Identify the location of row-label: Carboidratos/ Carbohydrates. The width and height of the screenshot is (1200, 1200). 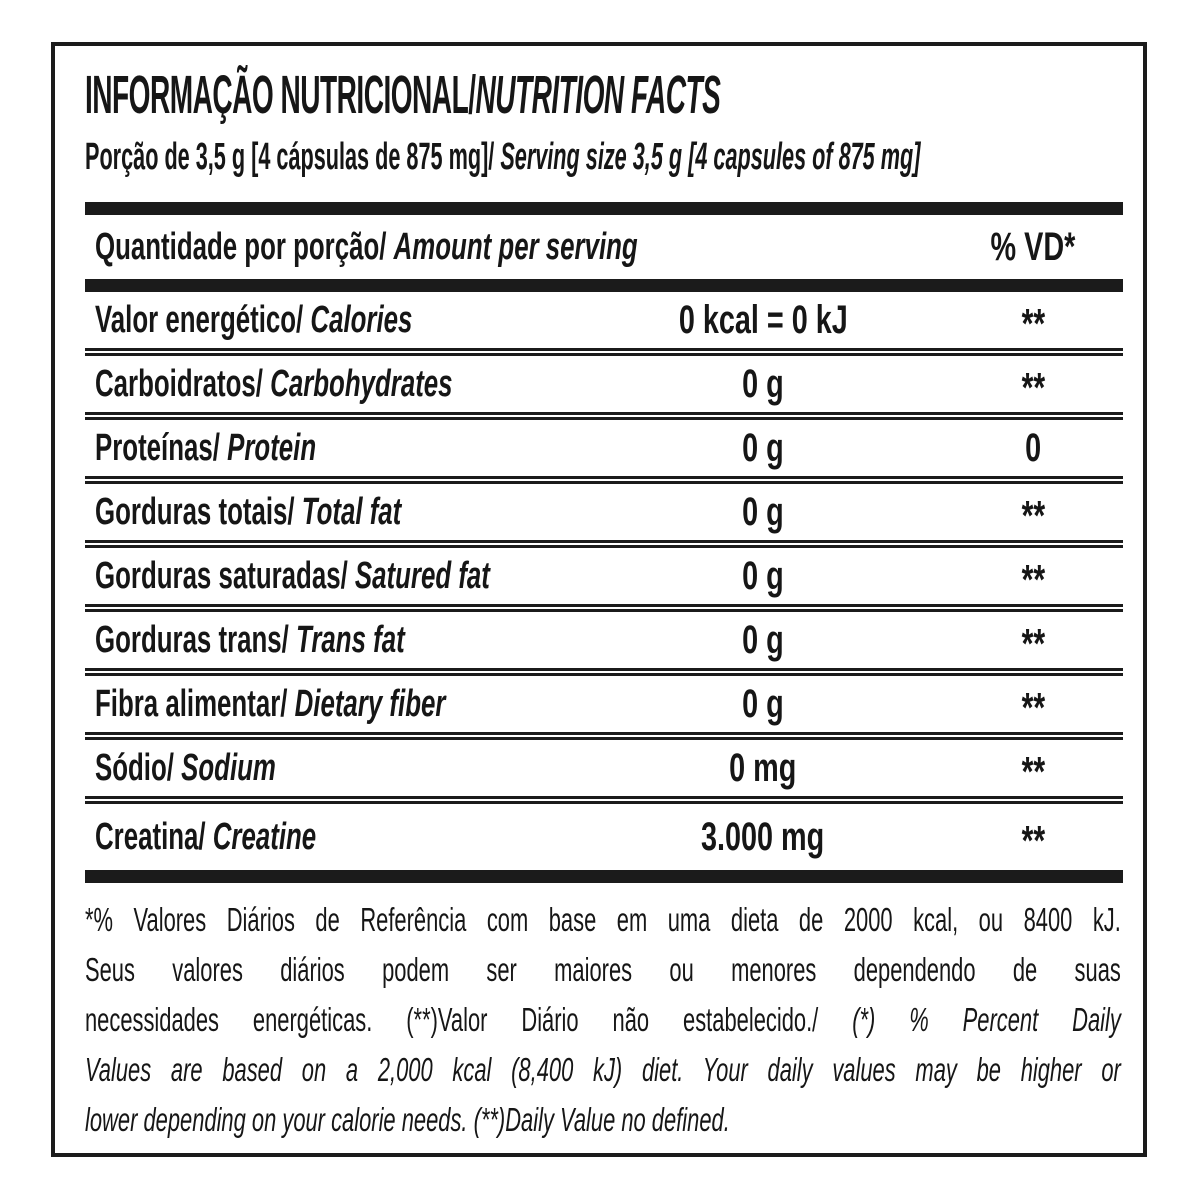
(274, 383).